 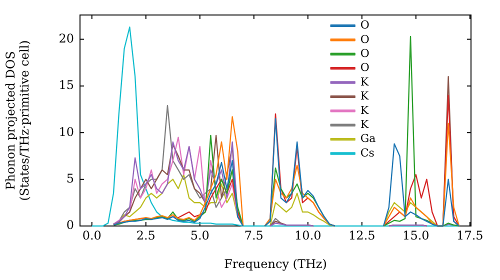 What do you see at coordinates (470, 235) in the screenshot?
I see `x-tick-label: 17.5` at bounding box center [470, 235].